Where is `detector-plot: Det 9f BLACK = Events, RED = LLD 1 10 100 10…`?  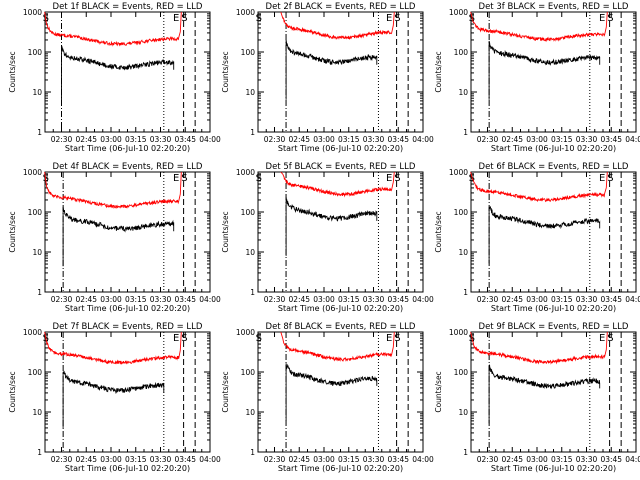
detector-plot: Det 9f BLACK = Events, RED = LLD 1 10 100 10… is located at coordinates (537, 397).